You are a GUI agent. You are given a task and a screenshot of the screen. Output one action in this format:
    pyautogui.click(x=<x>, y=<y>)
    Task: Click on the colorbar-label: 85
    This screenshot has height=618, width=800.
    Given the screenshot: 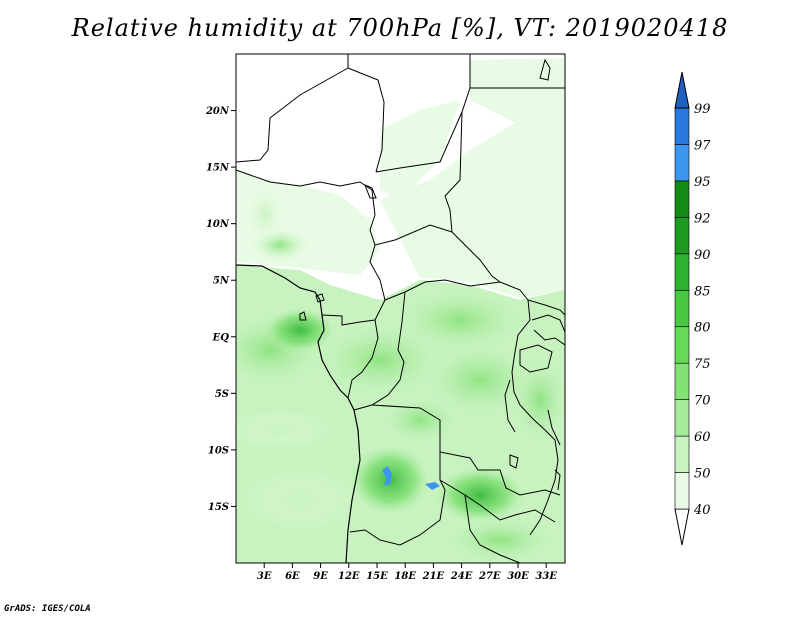 What is the action you would take?
    pyautogui.click(x=702, y=291)
    